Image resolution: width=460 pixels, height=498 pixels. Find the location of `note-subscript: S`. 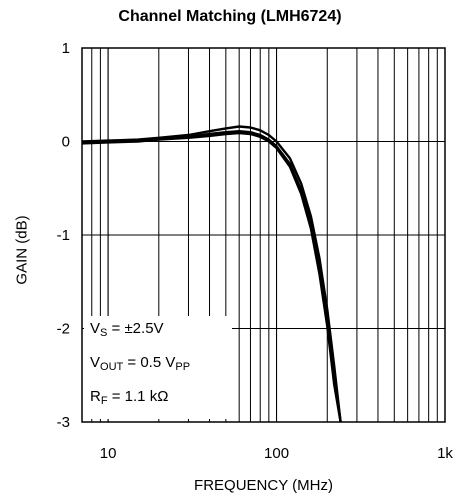

note-subscript: S is located at coordinates (104, 333).